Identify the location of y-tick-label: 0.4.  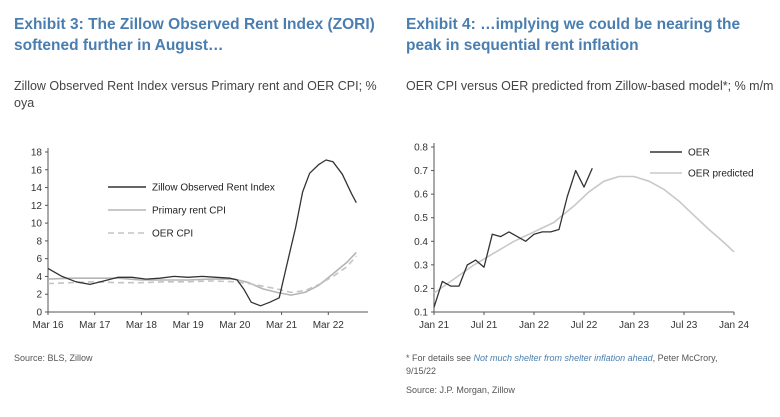
(421, 242).